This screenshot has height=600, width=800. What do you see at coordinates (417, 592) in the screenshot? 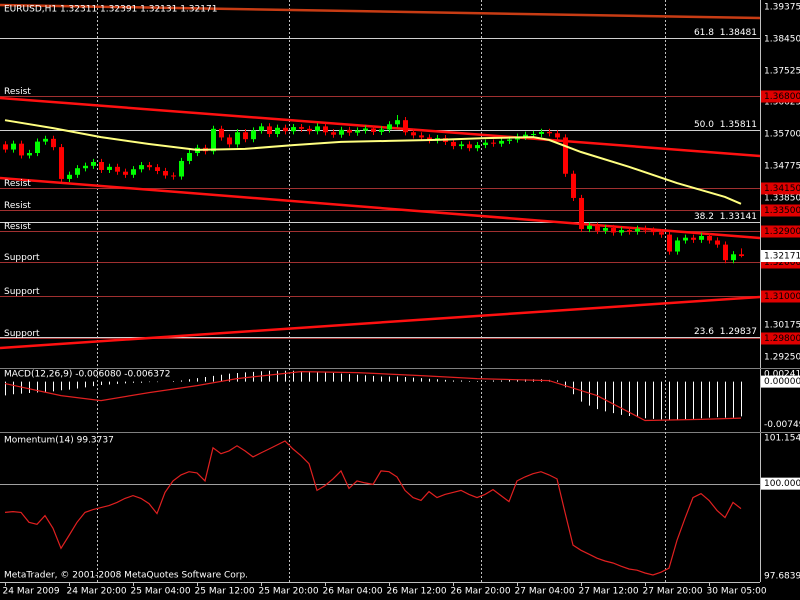
I see `x-tick-label: 26 Mar 12:00` at bounding box center [417, 592].